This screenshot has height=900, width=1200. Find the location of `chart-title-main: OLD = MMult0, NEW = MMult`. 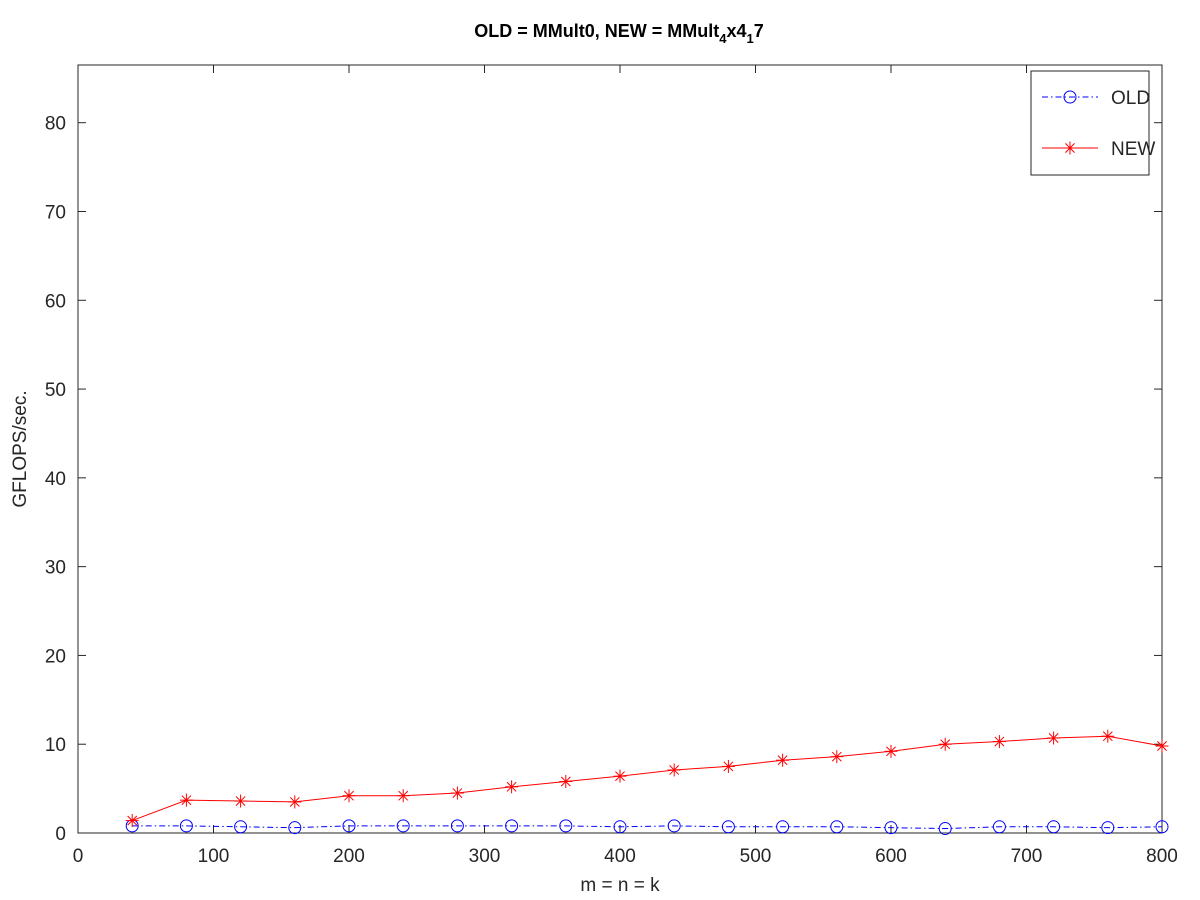

chart-title-main: OLD = MMult0, NEW = MMult is located at coordinates (596, 31).